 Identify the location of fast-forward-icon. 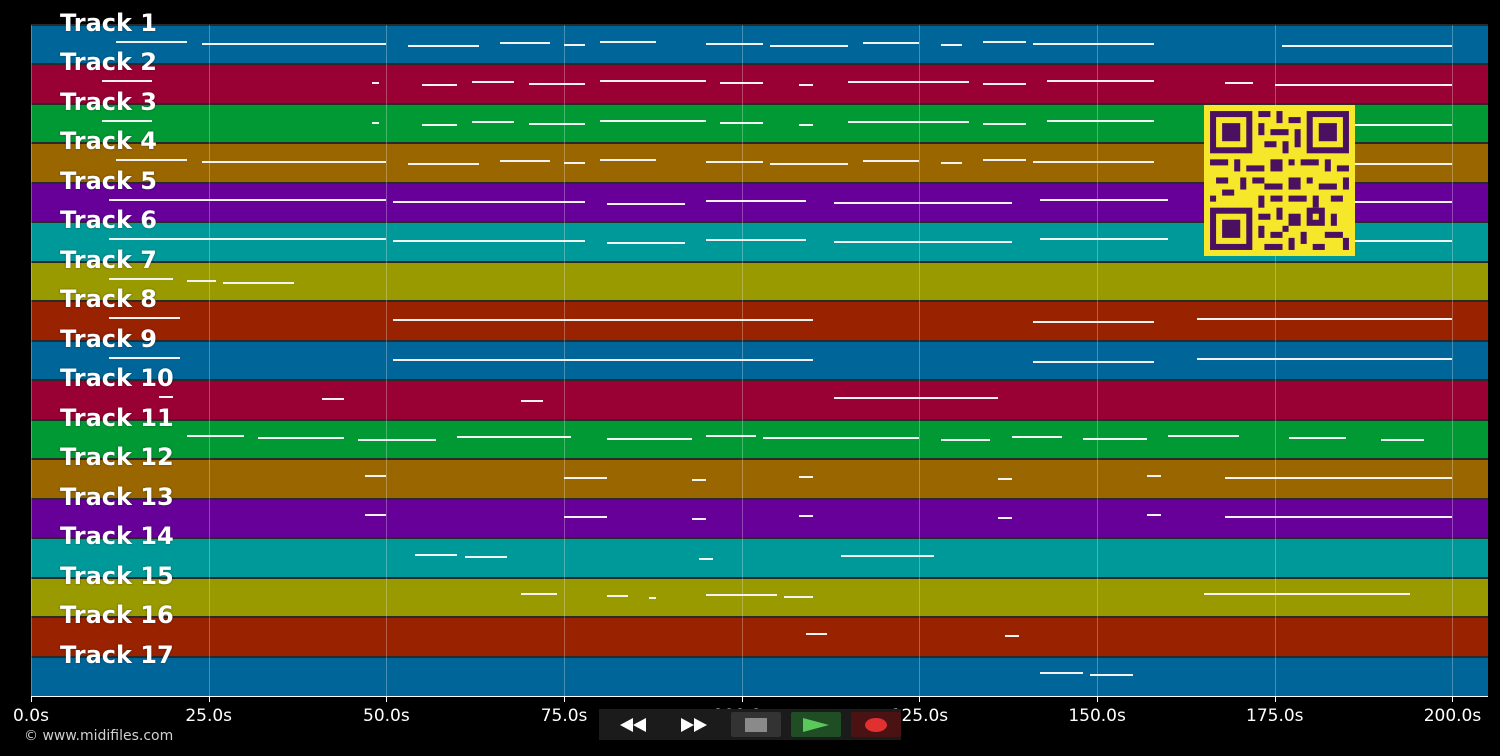
(694, 724).